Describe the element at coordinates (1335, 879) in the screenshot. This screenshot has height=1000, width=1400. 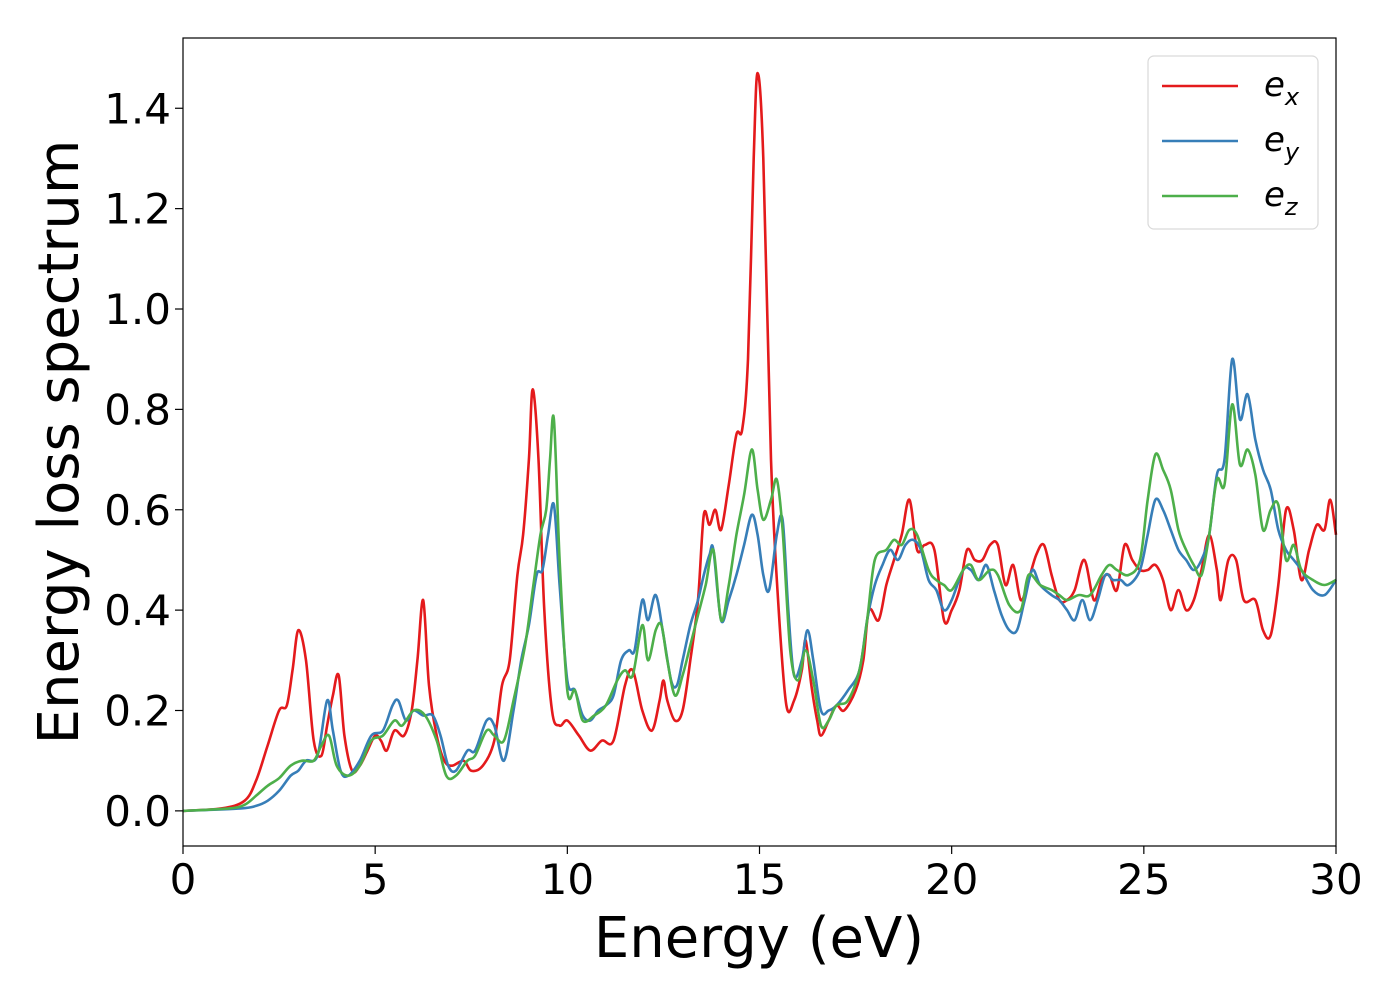
I see `x-tick-label: 30` at that location.